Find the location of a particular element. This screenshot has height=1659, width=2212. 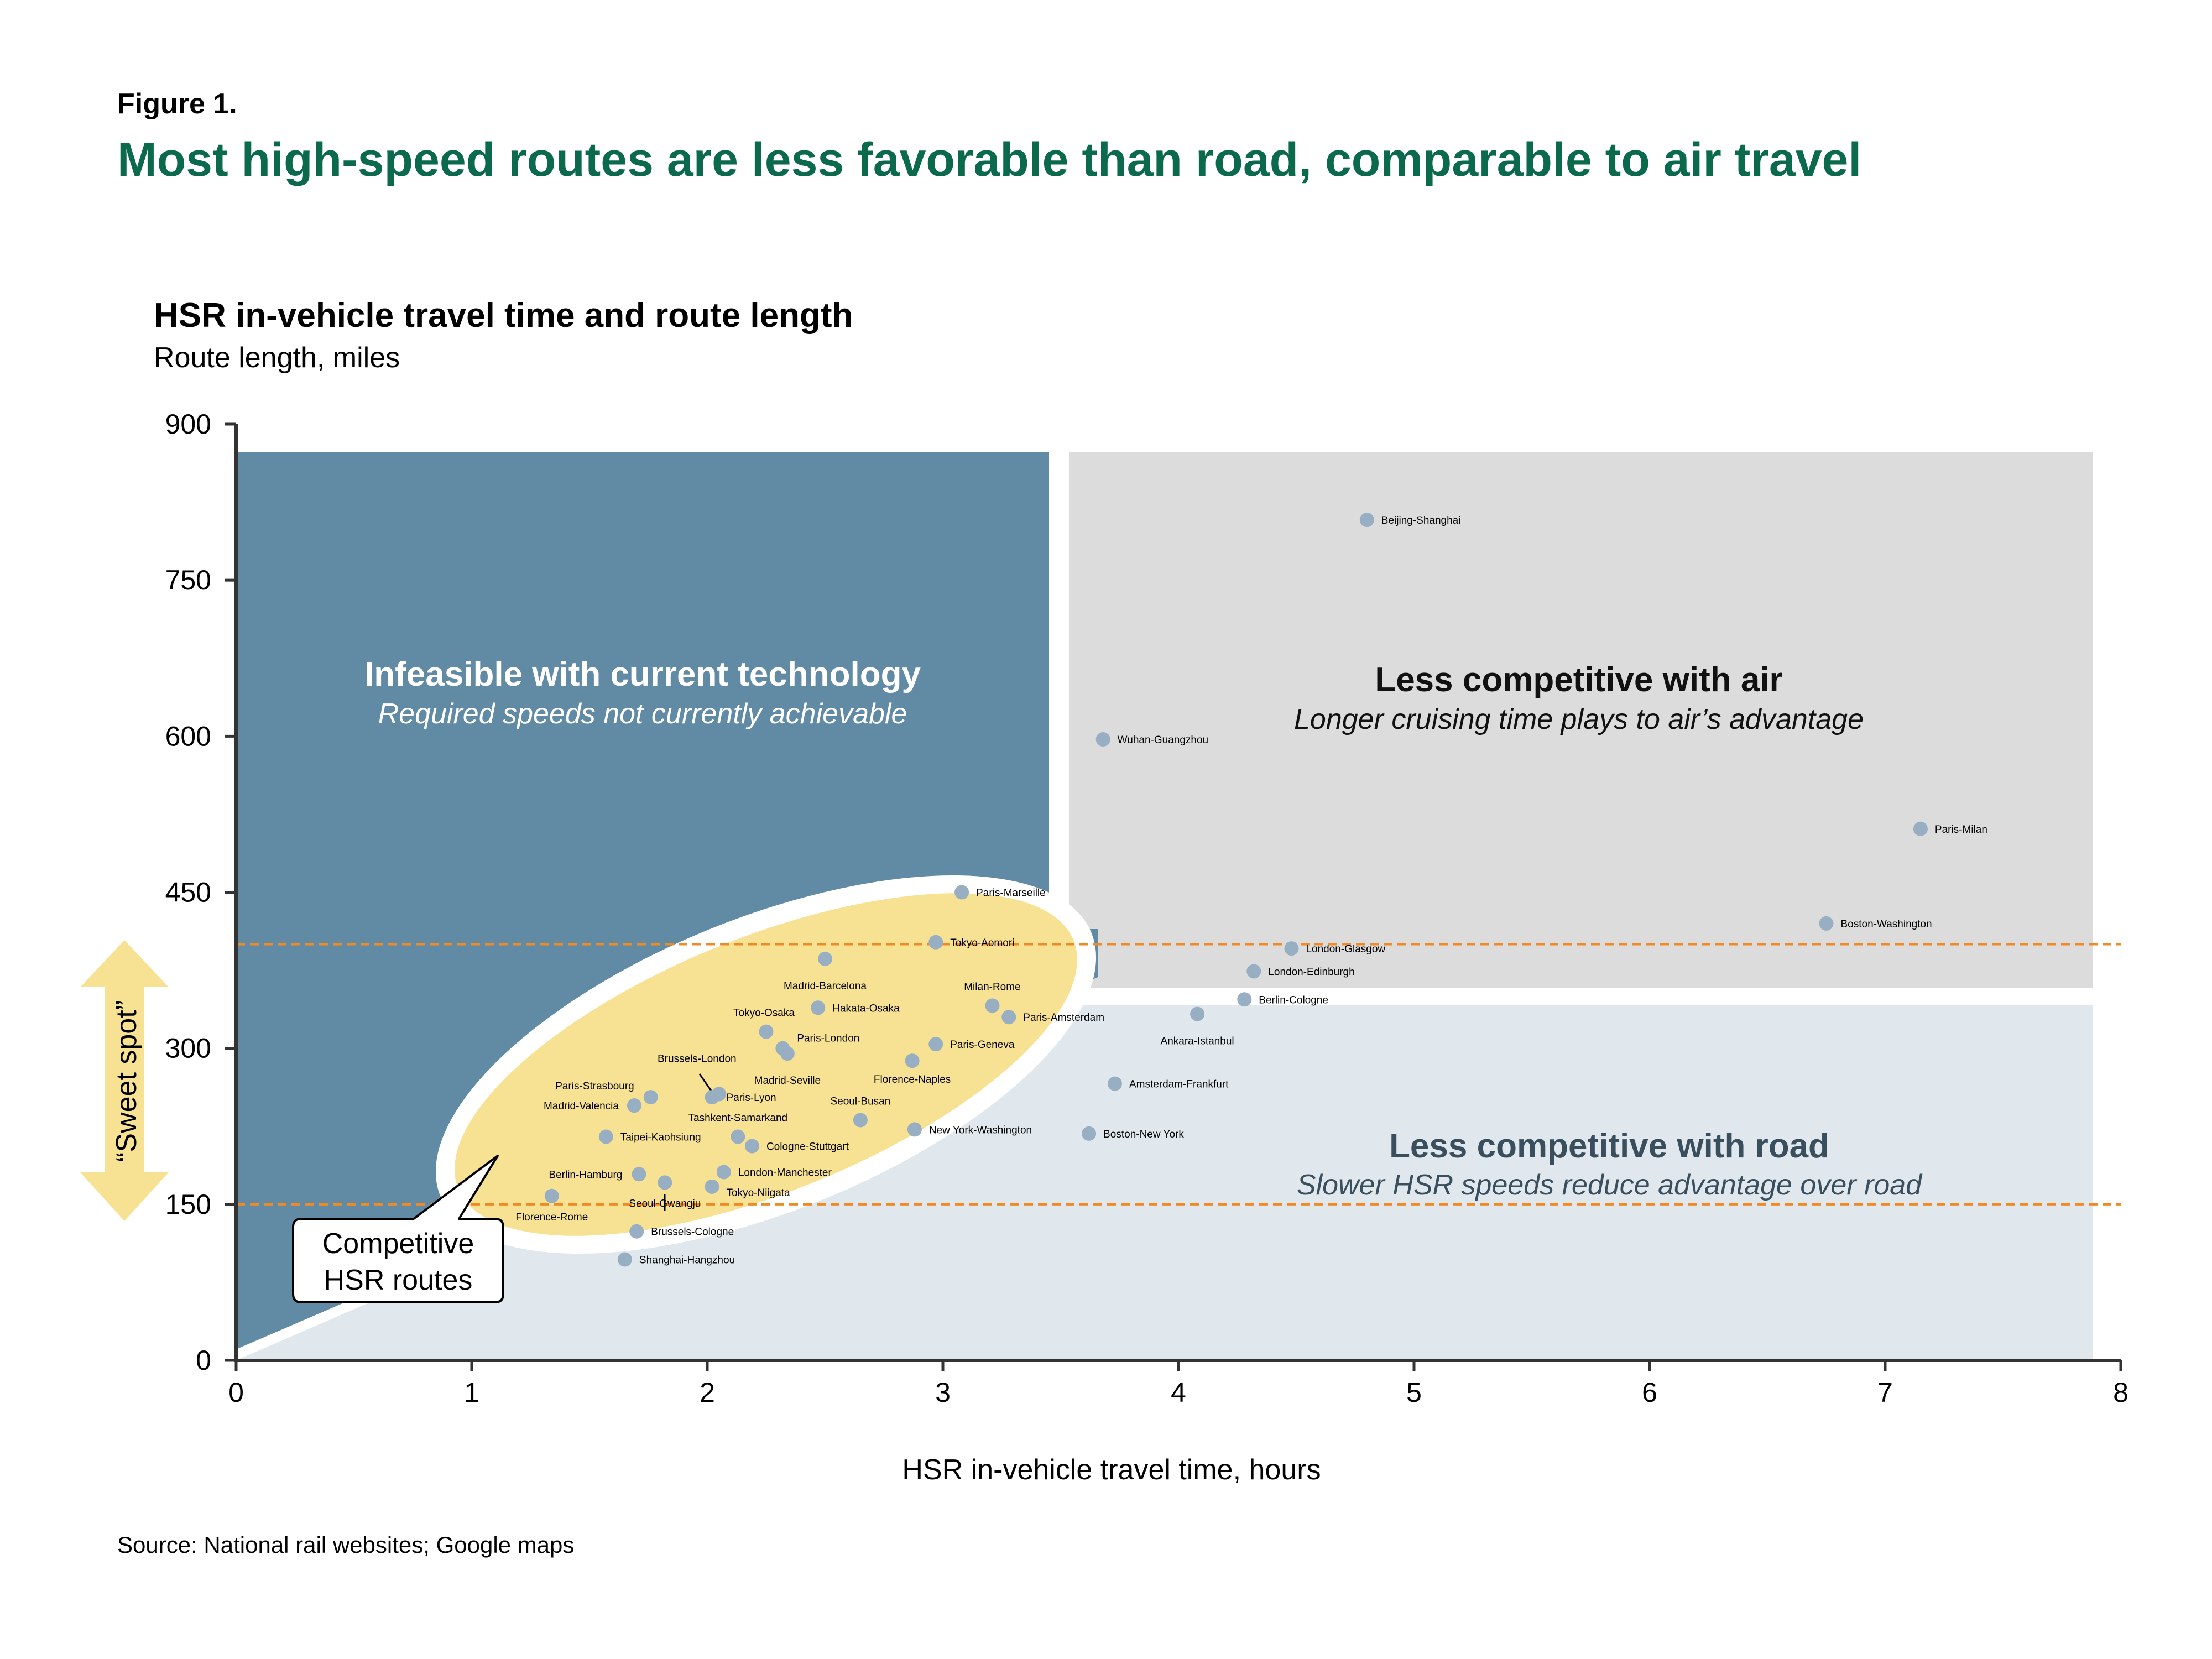

sweet-spot-label: “Sweet spot” is located at coordinates (127, 1081).